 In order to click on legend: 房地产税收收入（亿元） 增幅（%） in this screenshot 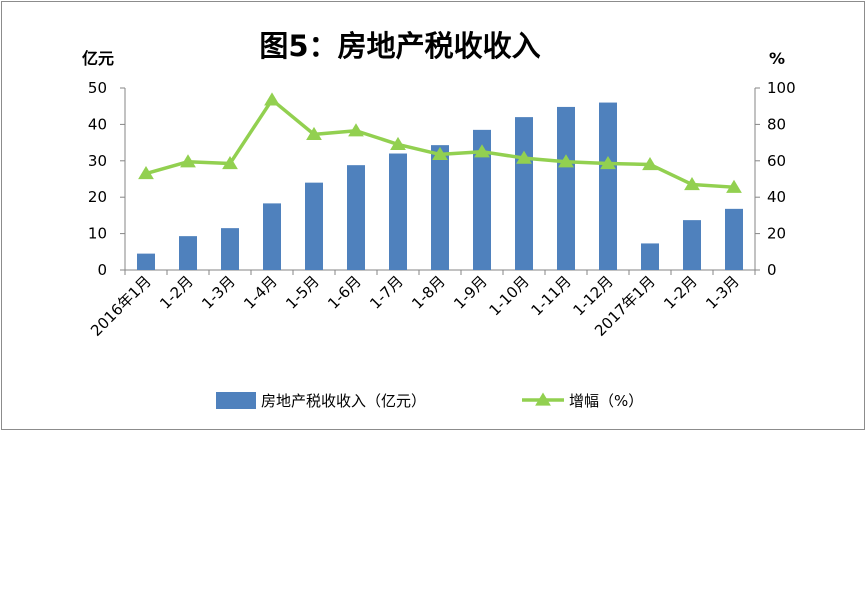, I will do `click(429, 401)`.